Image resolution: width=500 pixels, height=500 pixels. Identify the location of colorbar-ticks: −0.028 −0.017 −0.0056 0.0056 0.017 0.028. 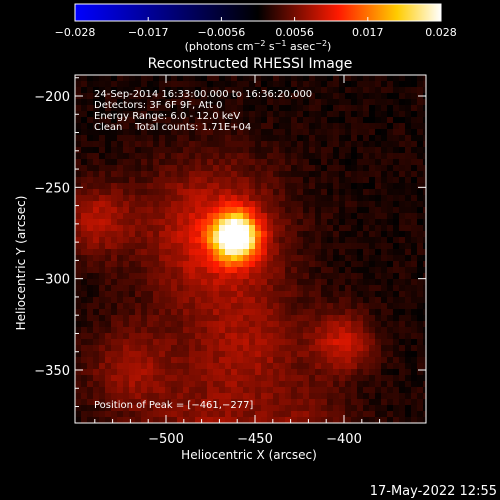
(256, 28).